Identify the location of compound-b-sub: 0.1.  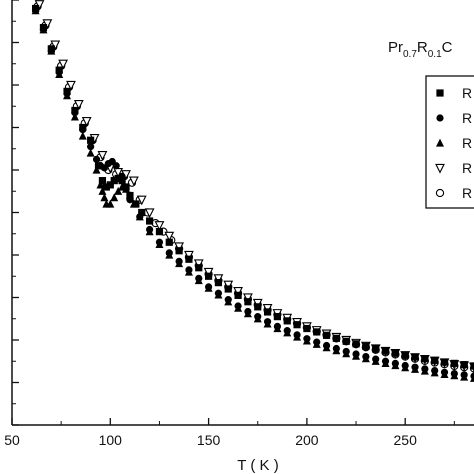
(435, 54).